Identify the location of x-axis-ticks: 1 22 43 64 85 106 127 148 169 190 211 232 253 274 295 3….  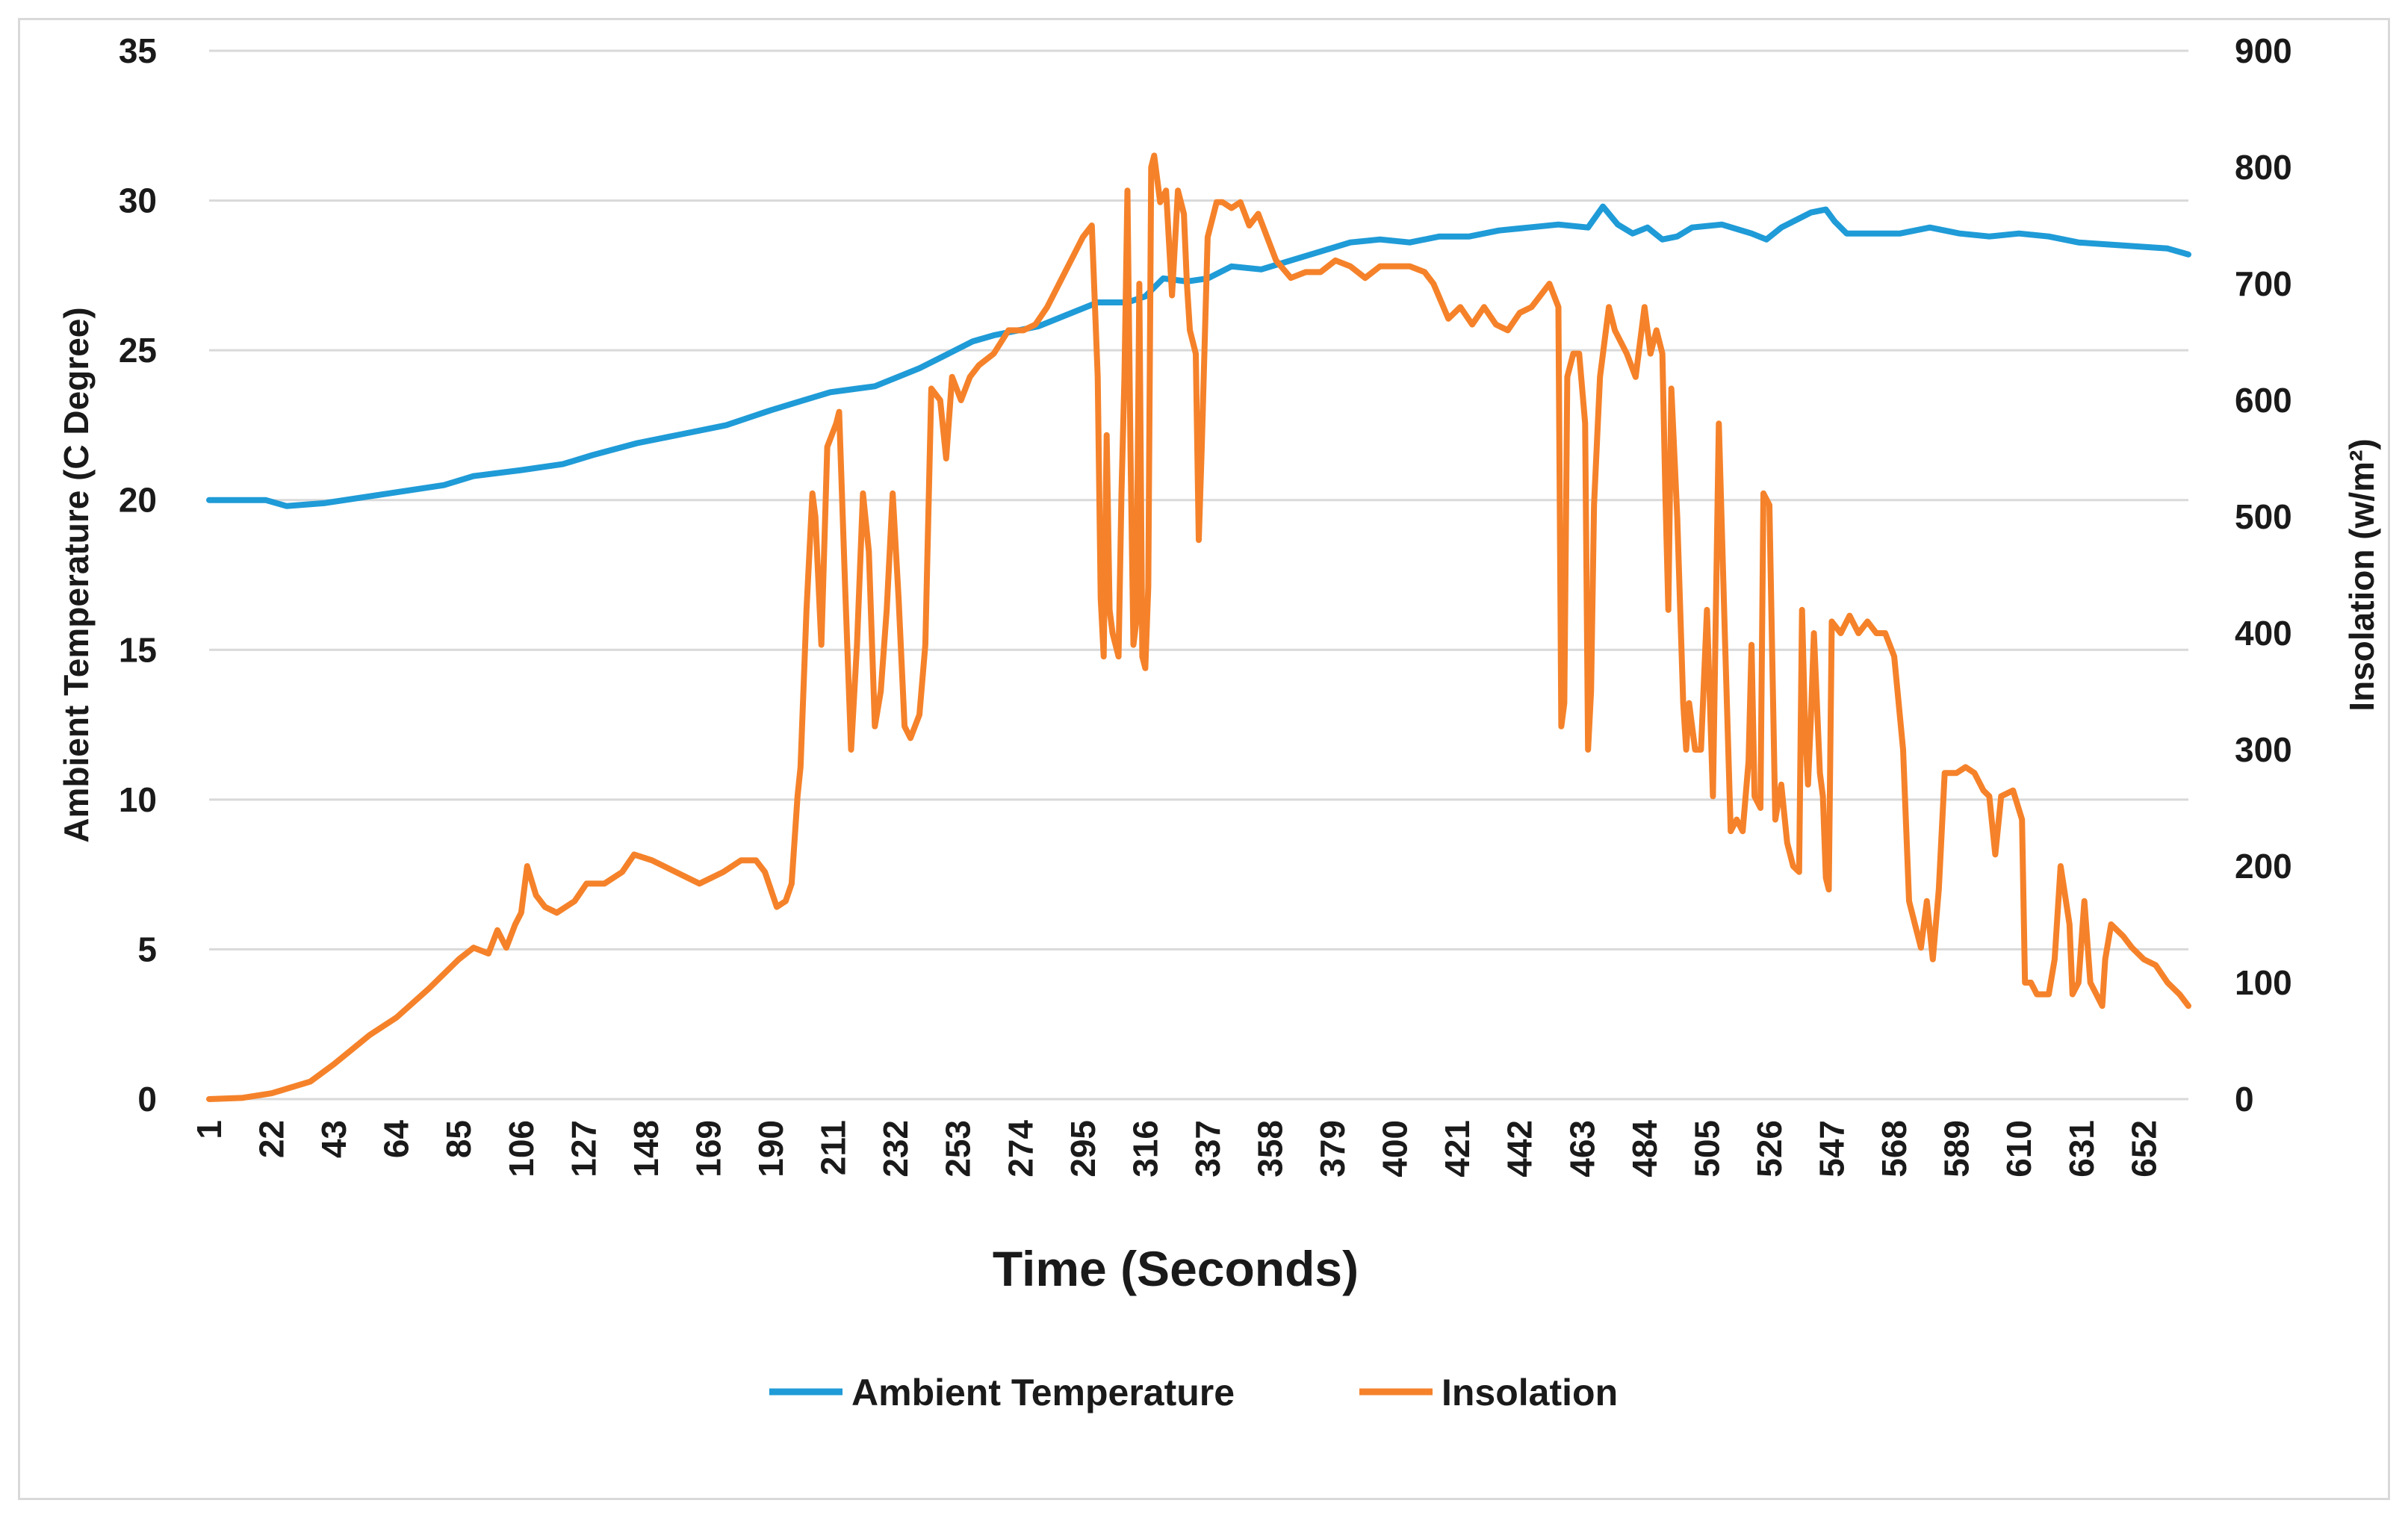
(1177, 1149).